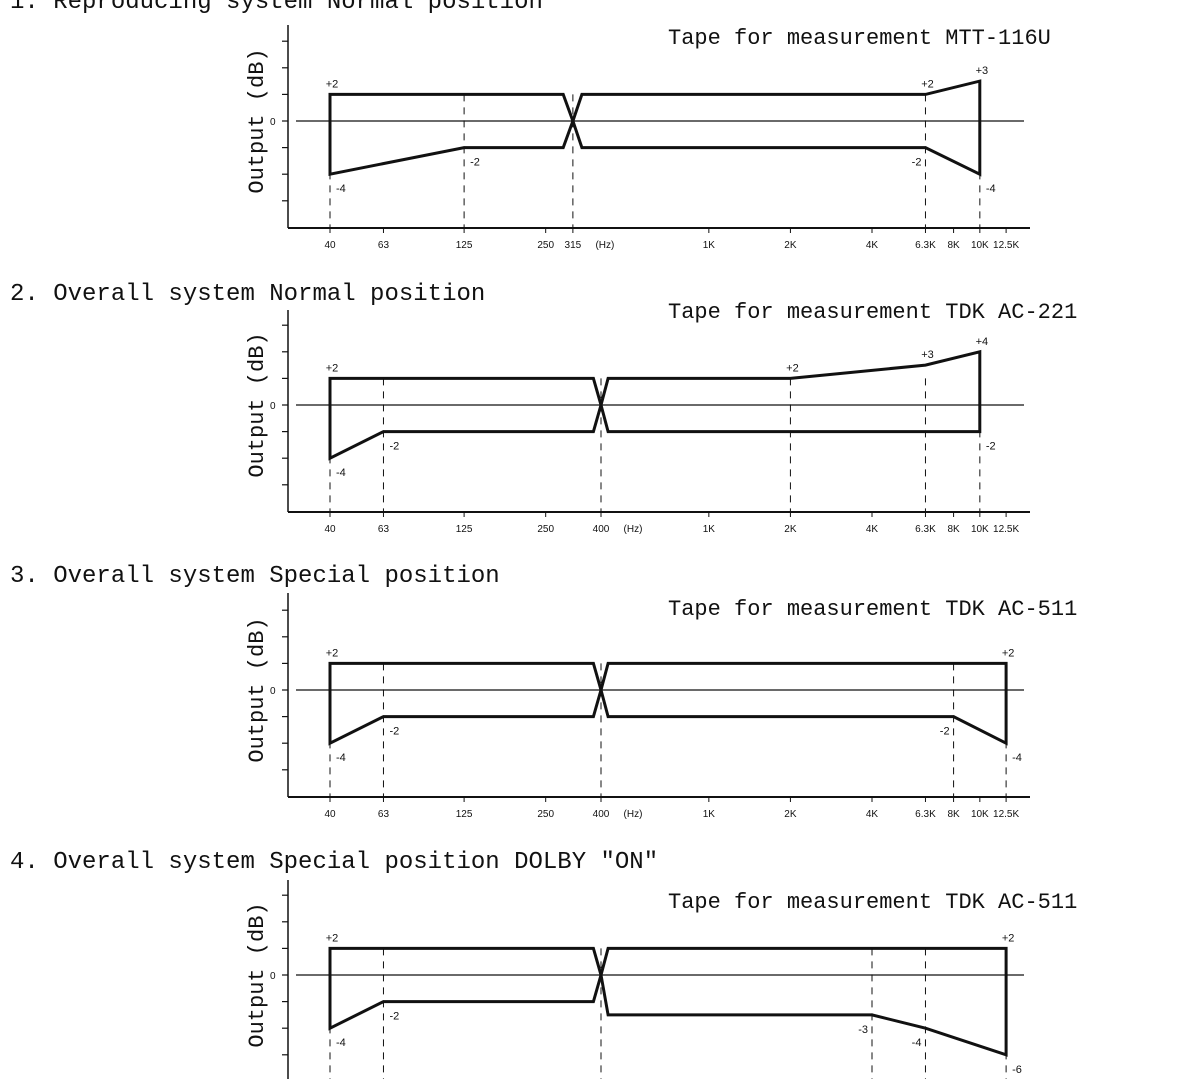 The width and height of the screenshot is (1200, 1079). Describe the element at coordinates (859, 38) in the screenshot. I see `tape-label: Tape for measurement MTT-116U` at that location.